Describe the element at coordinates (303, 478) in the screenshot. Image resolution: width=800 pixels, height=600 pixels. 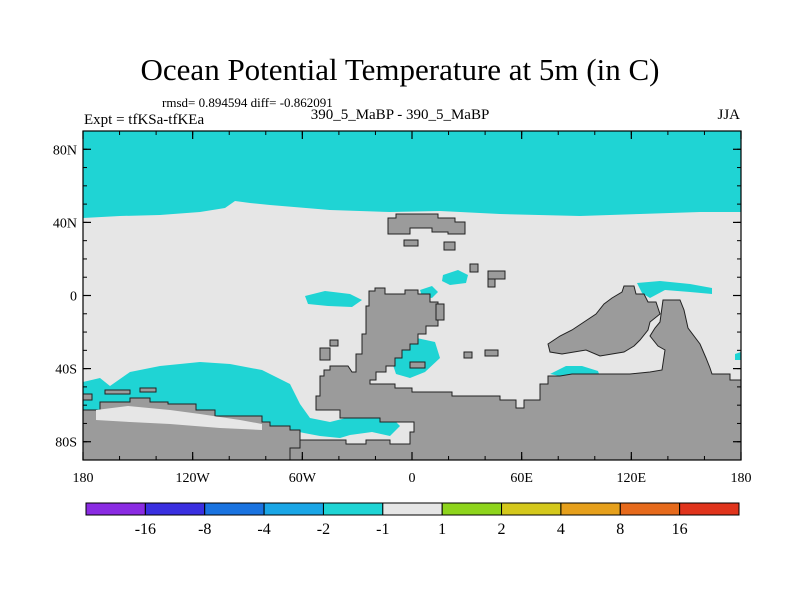
I see `x-tick-label: 60W` at that location.